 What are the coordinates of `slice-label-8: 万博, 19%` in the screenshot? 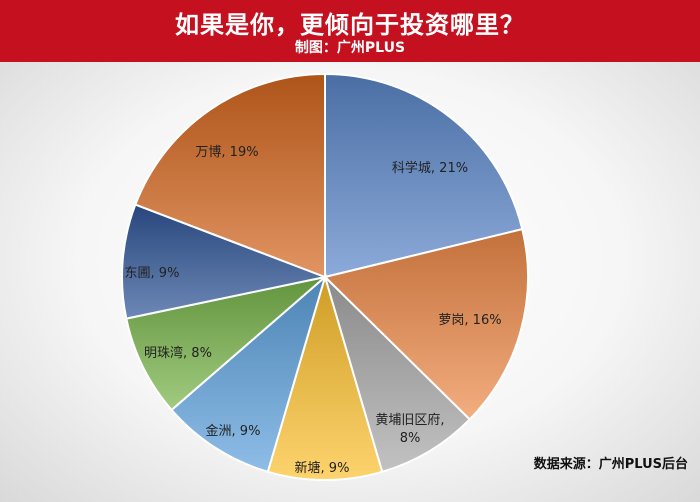 It's located at (226, 152).